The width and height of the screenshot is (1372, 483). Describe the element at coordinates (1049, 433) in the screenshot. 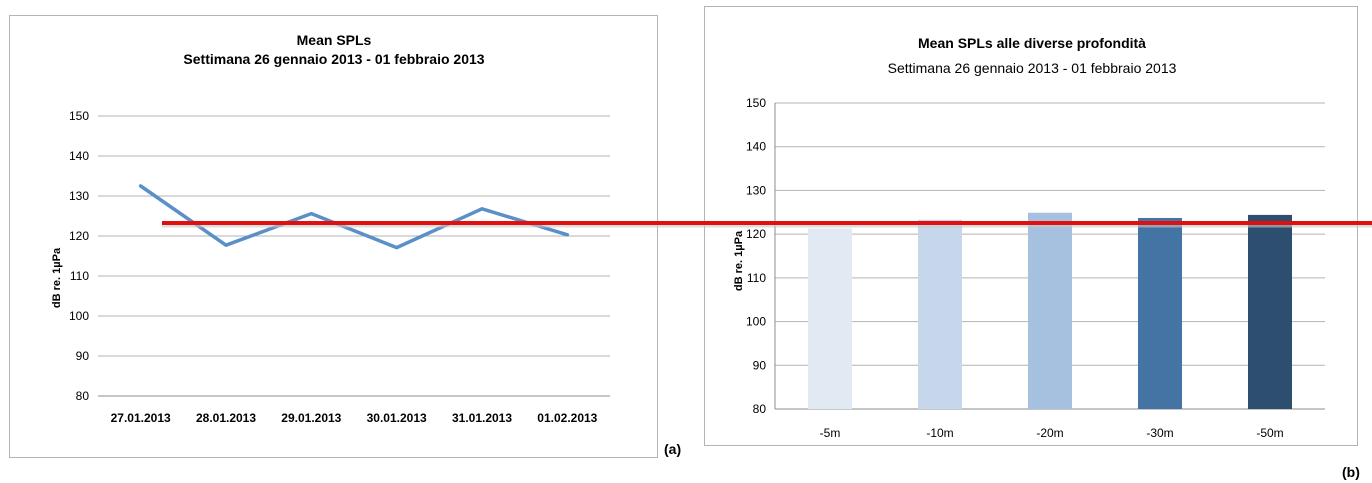

I see `x-tick-label: -20m` at that location.